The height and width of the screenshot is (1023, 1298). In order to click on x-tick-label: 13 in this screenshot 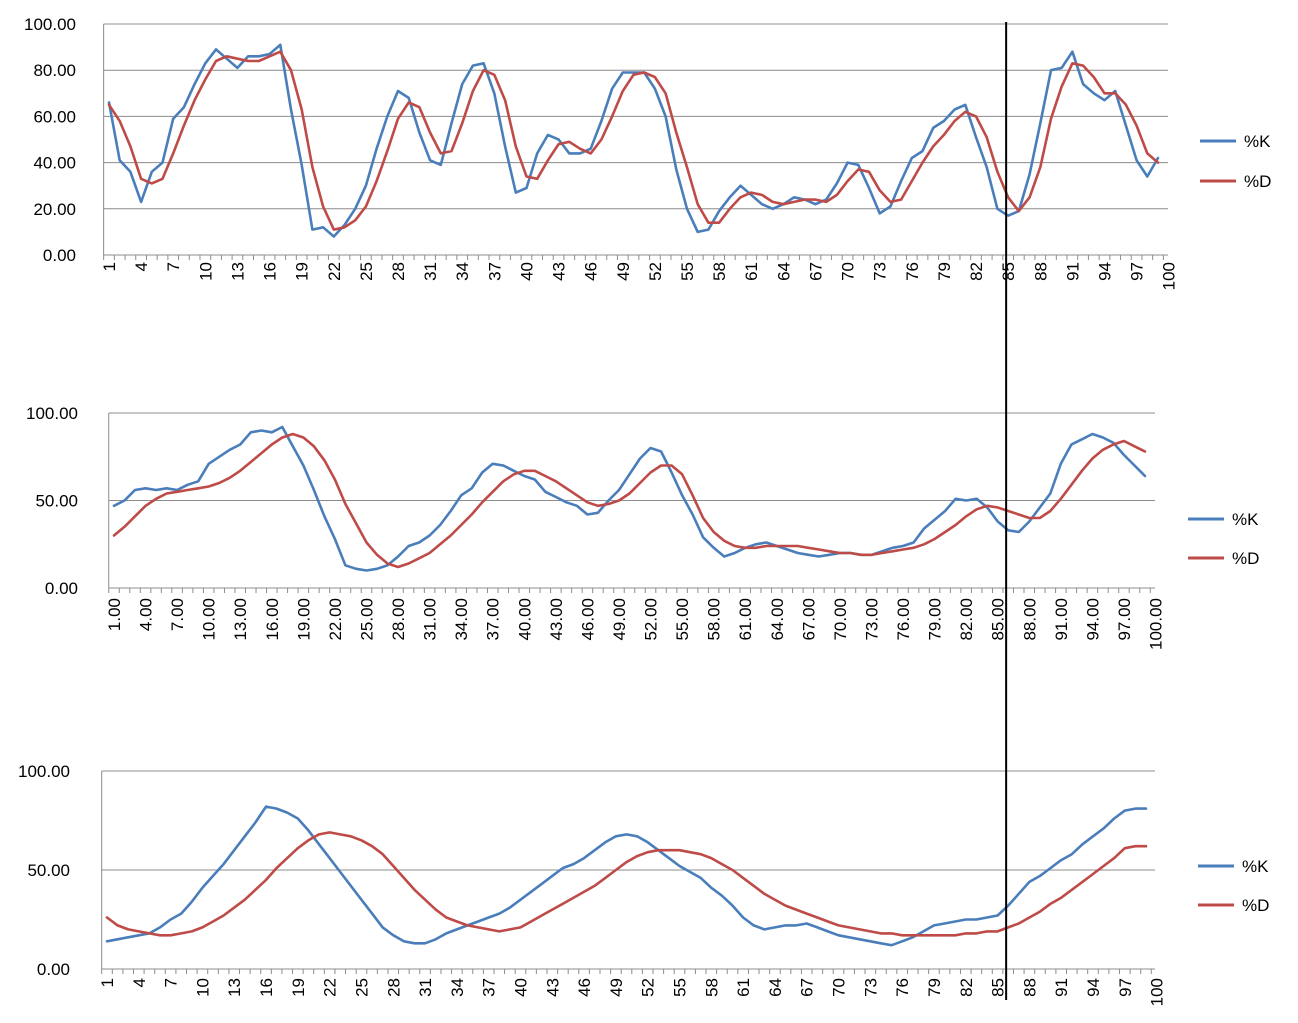, I will do `click(237, 271)`.